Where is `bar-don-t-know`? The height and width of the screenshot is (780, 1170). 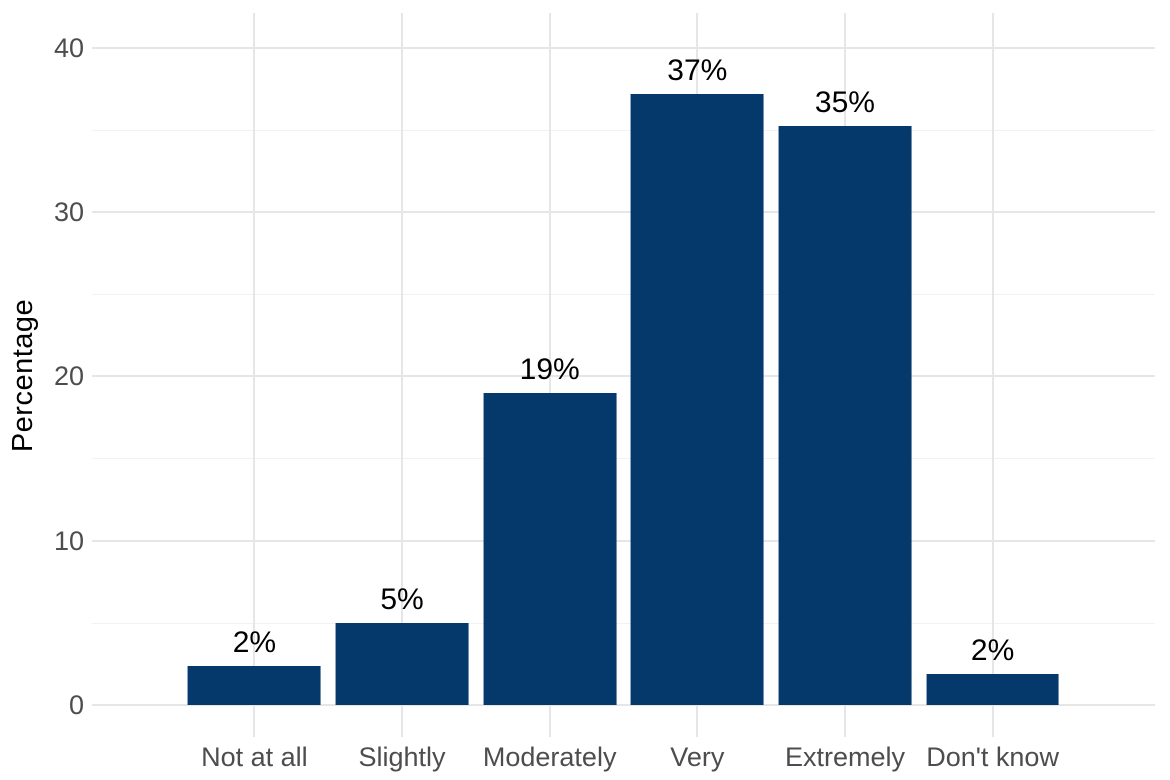
bar-don-t-know is located at coordinates (993, 689).